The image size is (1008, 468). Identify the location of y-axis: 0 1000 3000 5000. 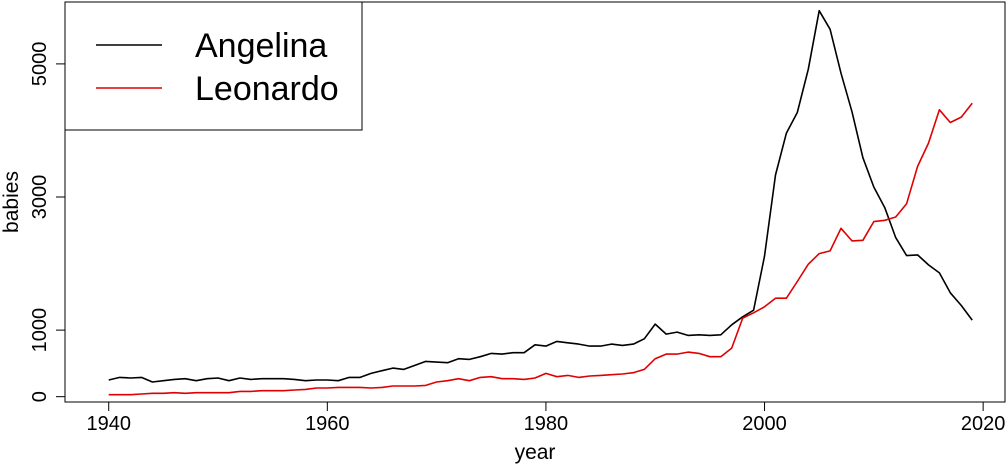
(47, 222).